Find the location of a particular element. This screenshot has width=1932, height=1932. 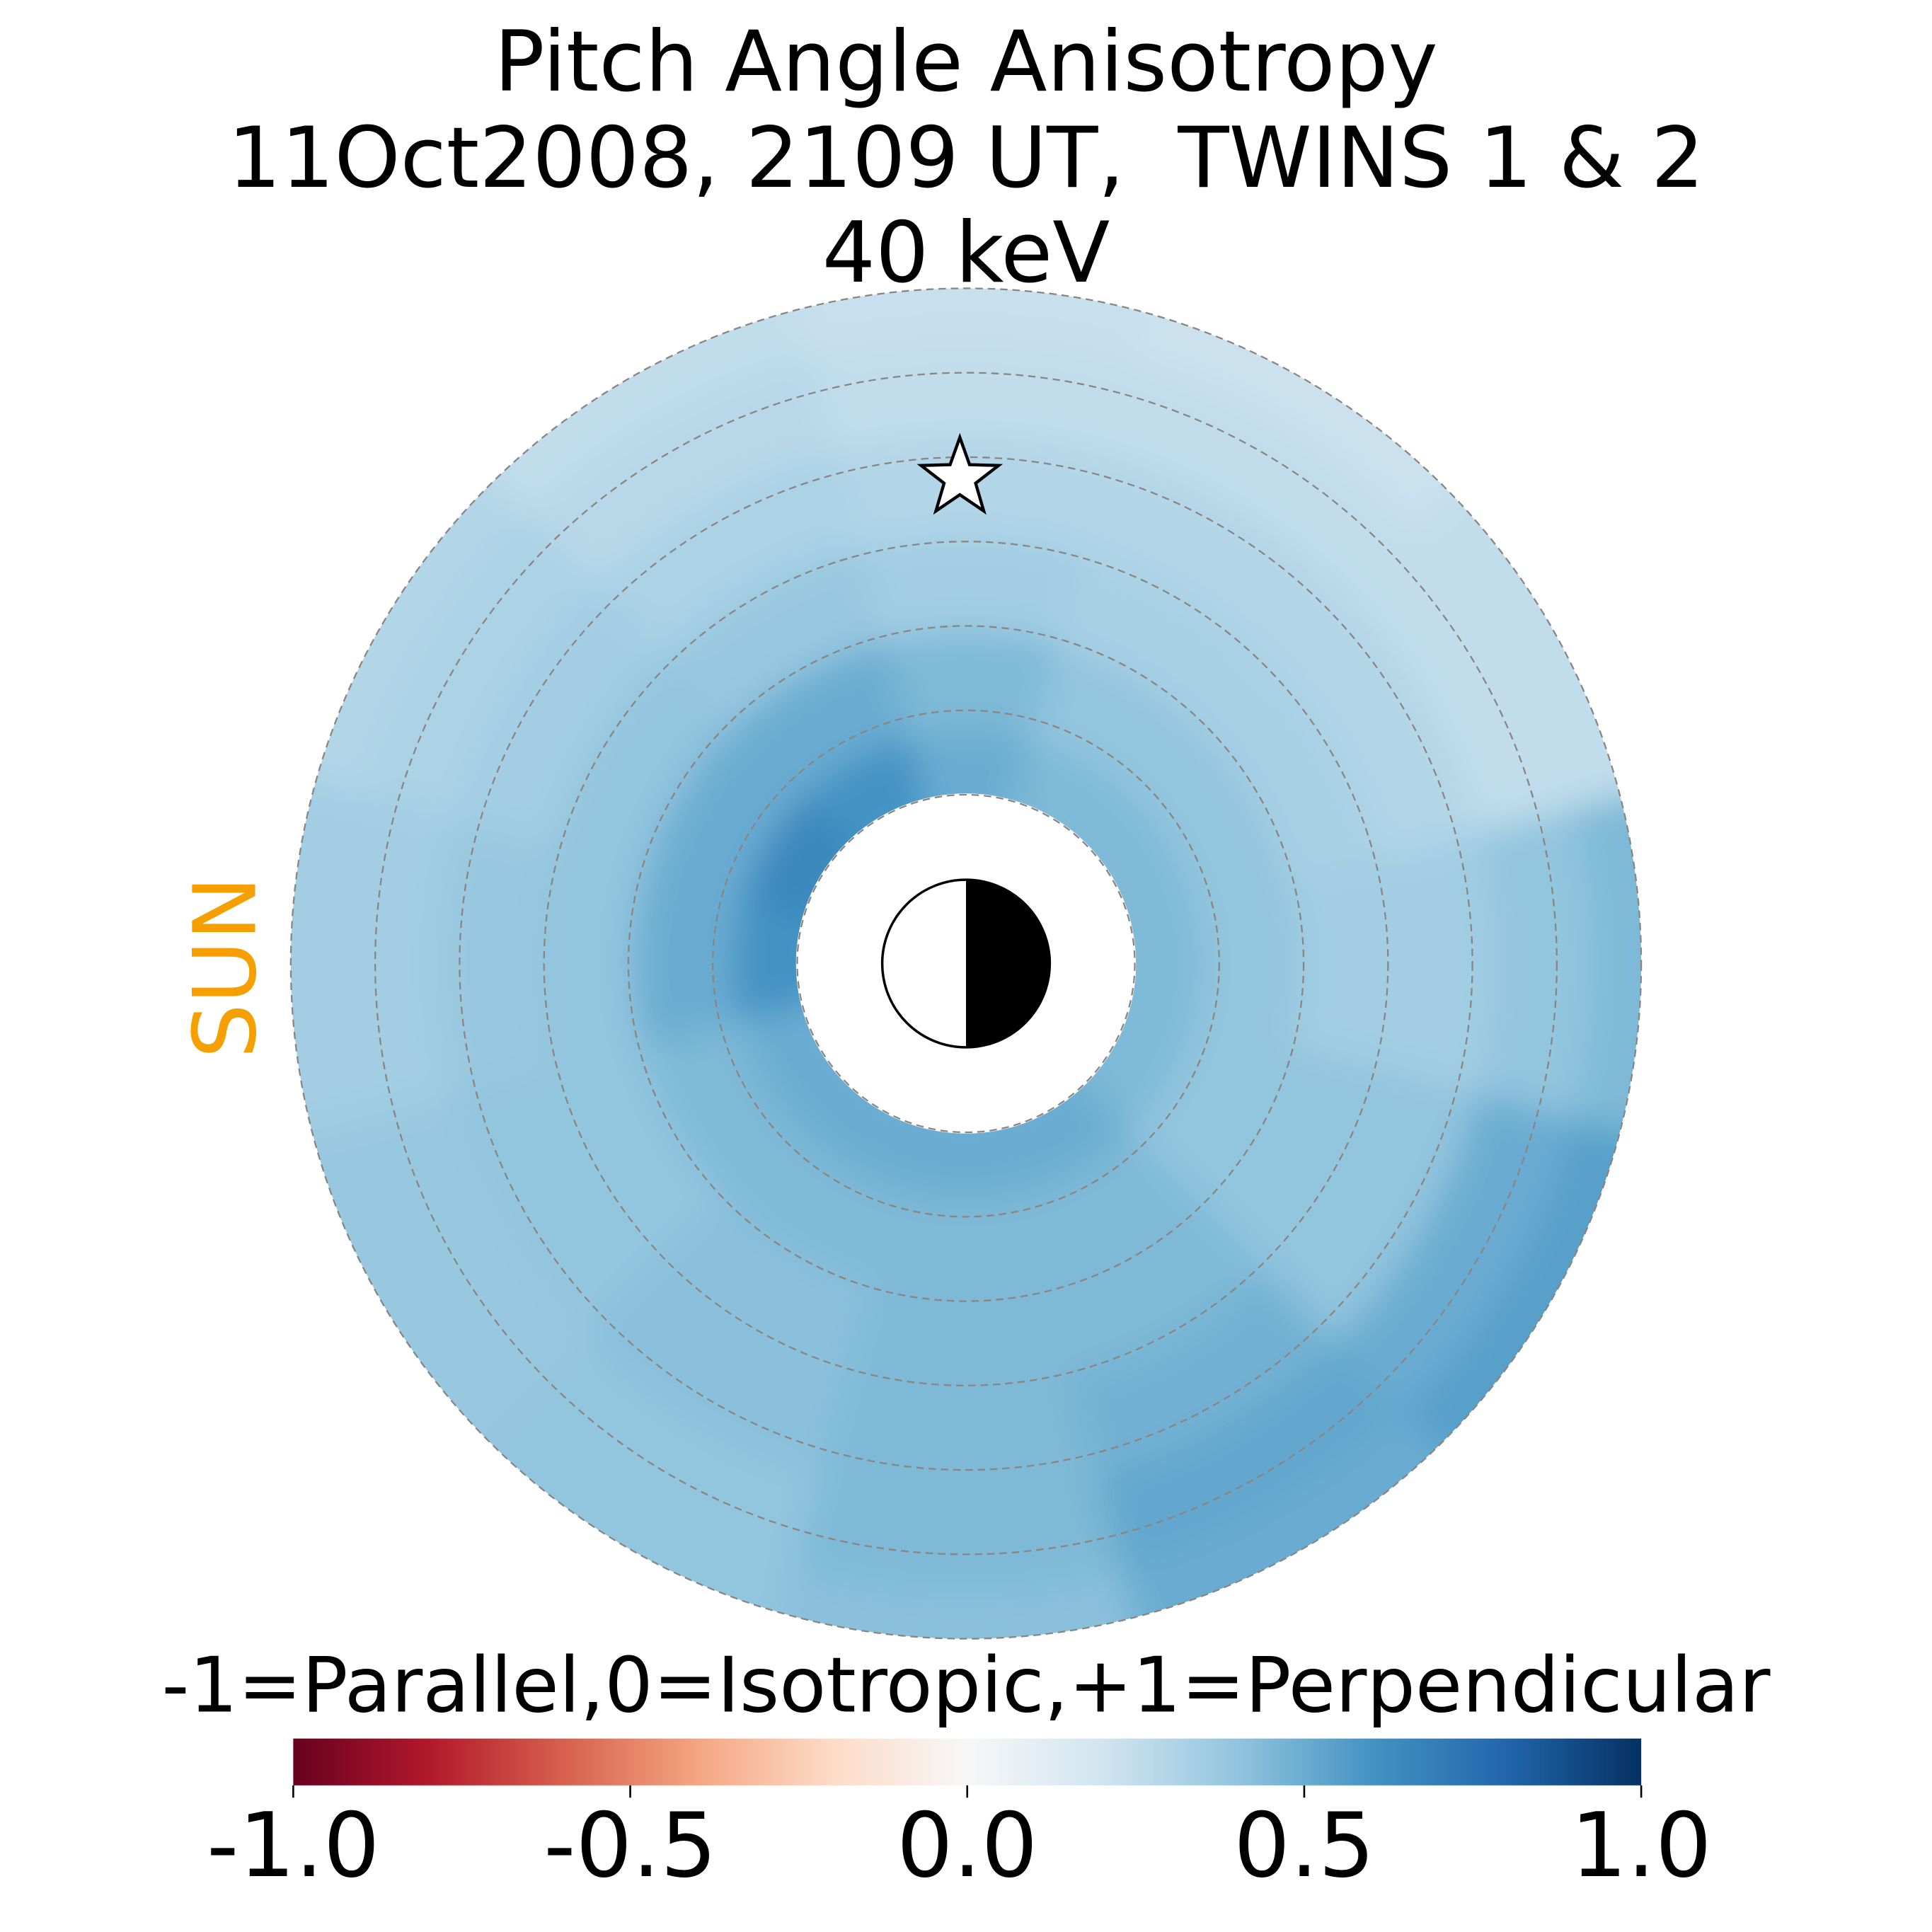

colorbar-tick-label: -1.0 is located at coordinates (294, 1846).